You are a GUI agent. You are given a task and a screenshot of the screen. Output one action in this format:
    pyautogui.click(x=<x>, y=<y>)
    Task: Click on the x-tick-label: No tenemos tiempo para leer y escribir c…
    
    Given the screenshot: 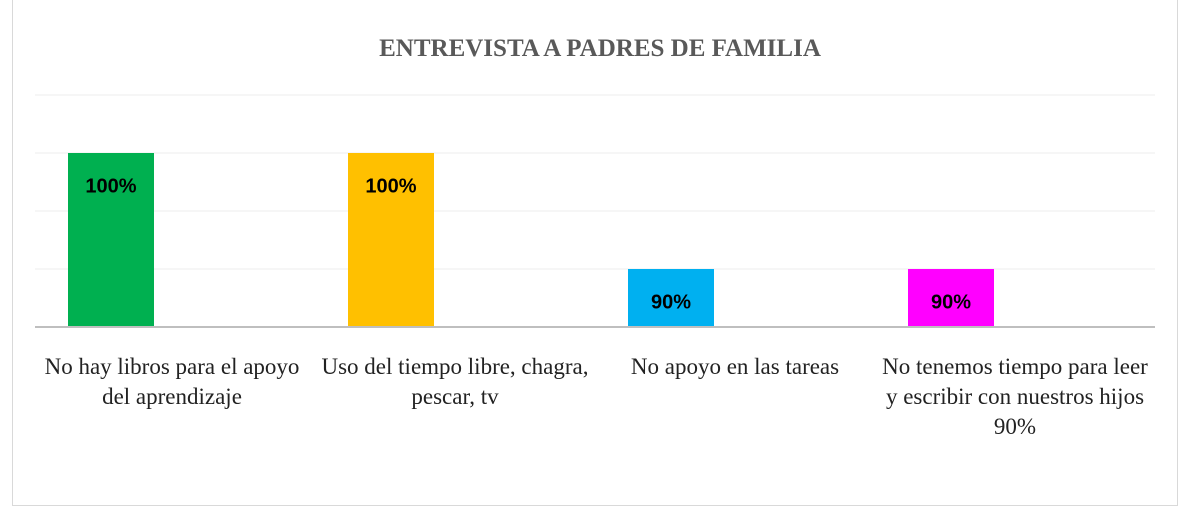 What is the action you would take?
    pyautogui.click(x=1015, y=396)
    